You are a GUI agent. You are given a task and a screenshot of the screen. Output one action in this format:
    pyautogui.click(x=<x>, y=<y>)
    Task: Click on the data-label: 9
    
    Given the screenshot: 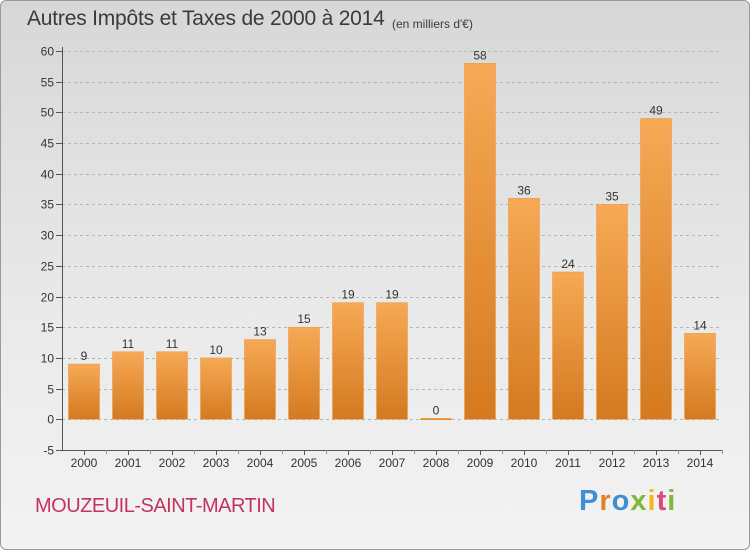 What is the action you would take?
    pyautogui.click(x=84, y=356)
    